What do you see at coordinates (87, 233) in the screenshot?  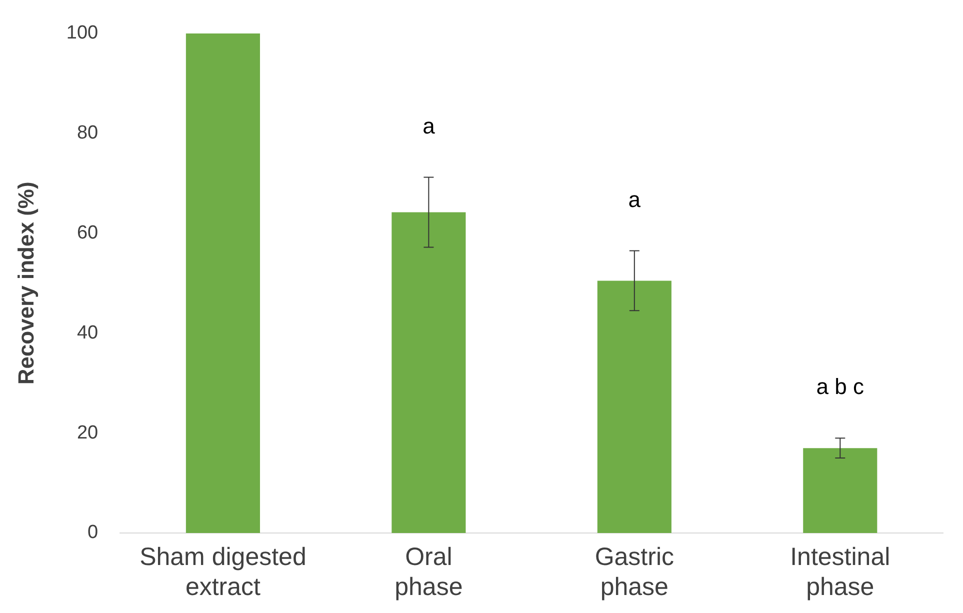 I see `y-tick-label: 60` at bounding box center [87, 233].